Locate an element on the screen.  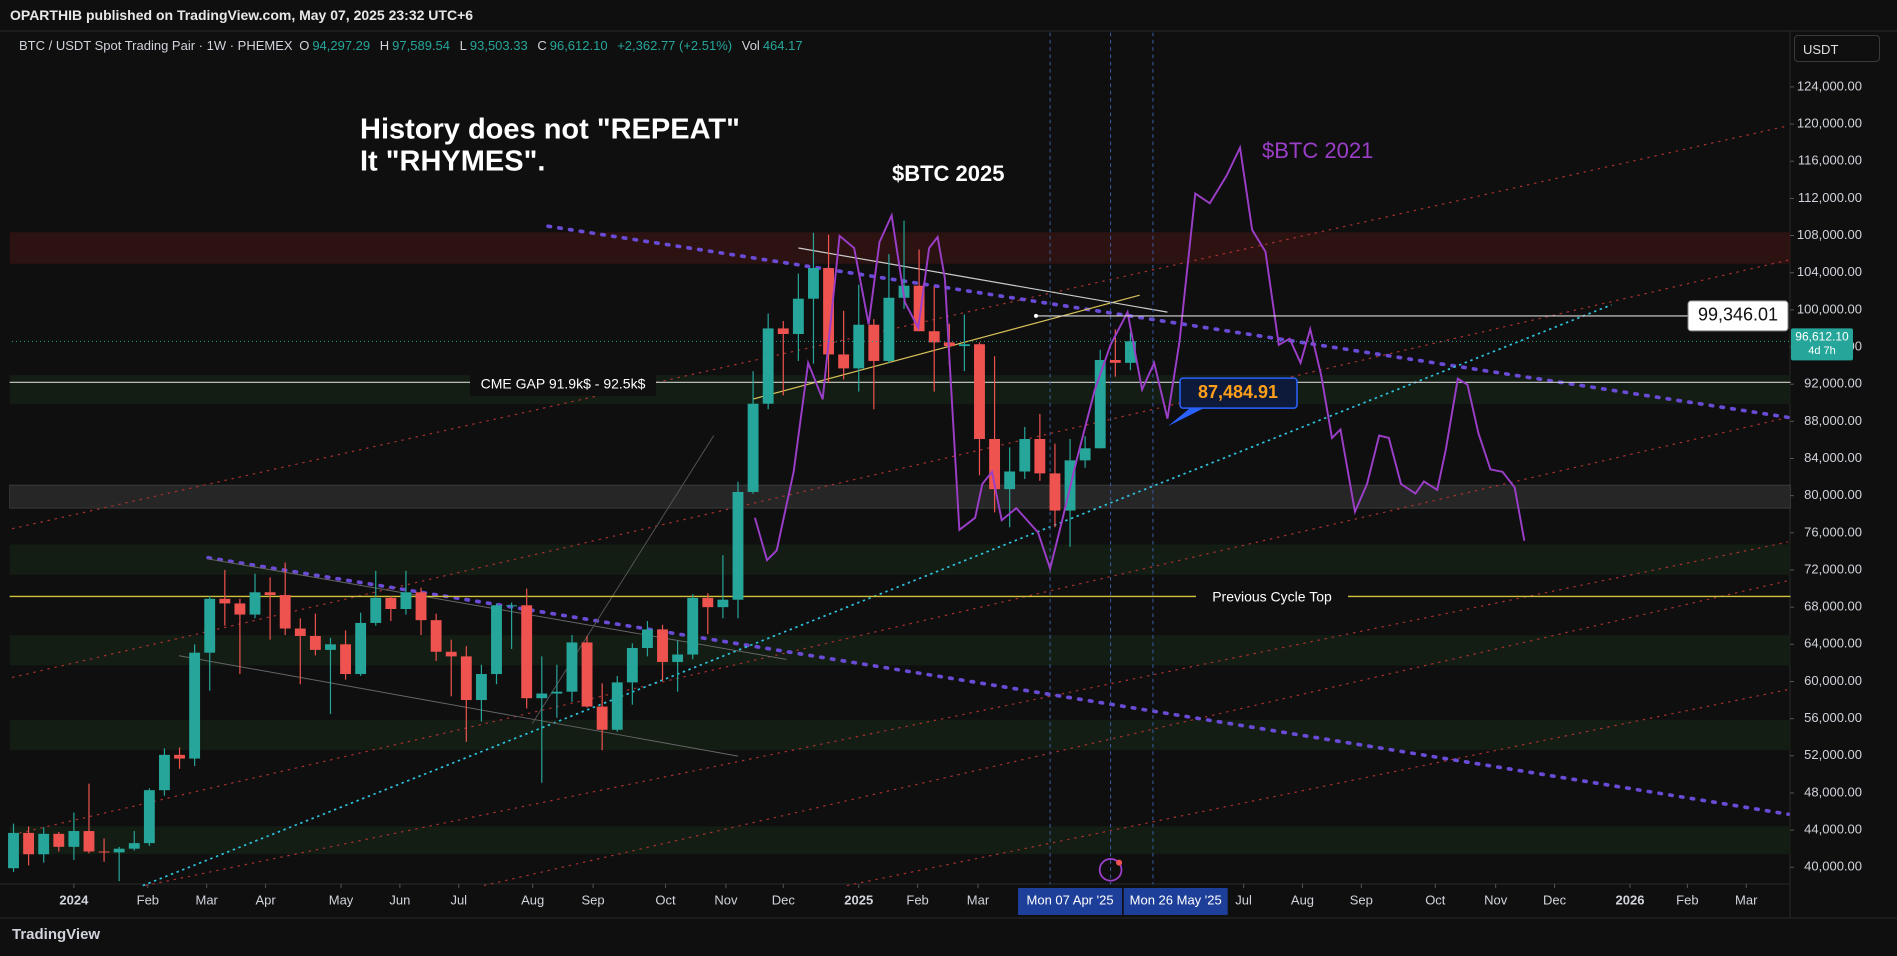
crosshair-label: Mon 07 Apr '25 is located at coordinates (1070, 899).